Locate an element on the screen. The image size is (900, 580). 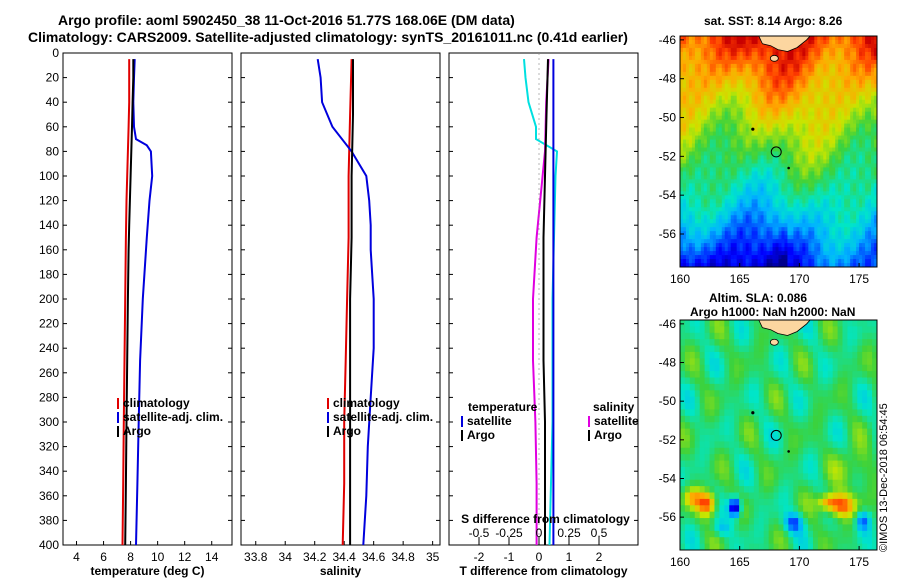
temperature-legend-label: satellite-adj. clim. is located at coordinates (173, 417).